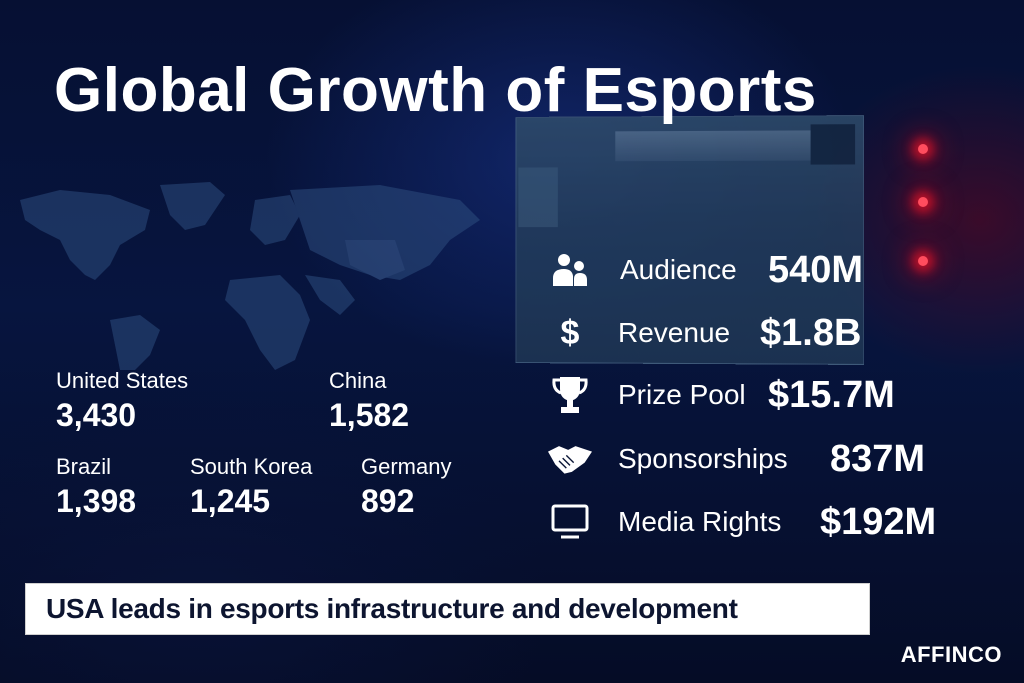 This screenshot has width=1024, height=683. What do you see at coordinates (538, 197) in the screenshot?
I see `screen-sidepanel` at bounding box center [538, 197].